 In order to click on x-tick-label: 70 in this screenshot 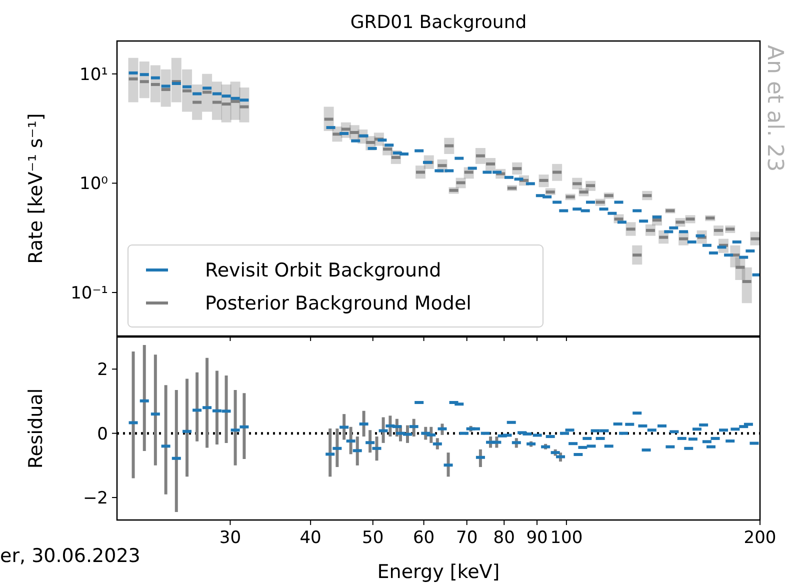, I will do `click(467, 538)`.